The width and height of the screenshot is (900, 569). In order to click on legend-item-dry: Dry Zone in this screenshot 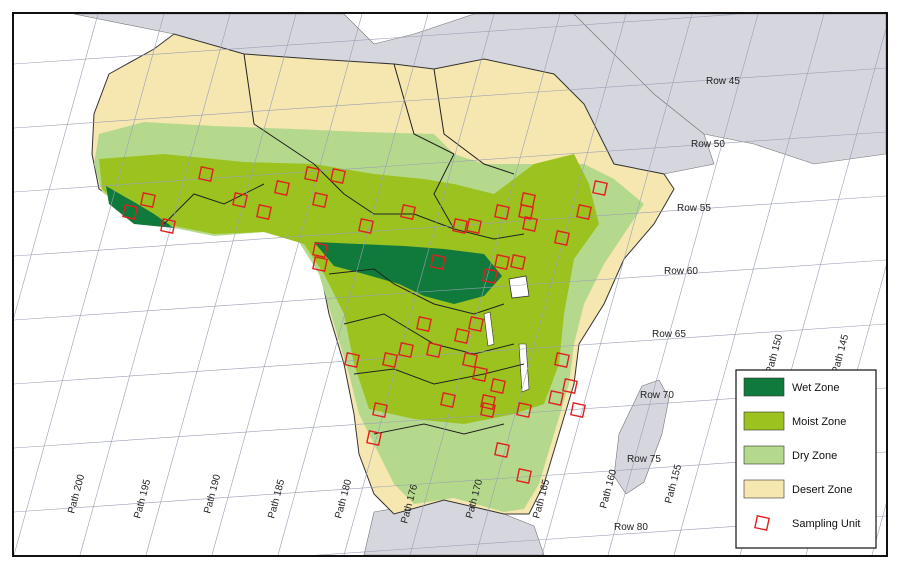, I will do `click(790, 455)`.